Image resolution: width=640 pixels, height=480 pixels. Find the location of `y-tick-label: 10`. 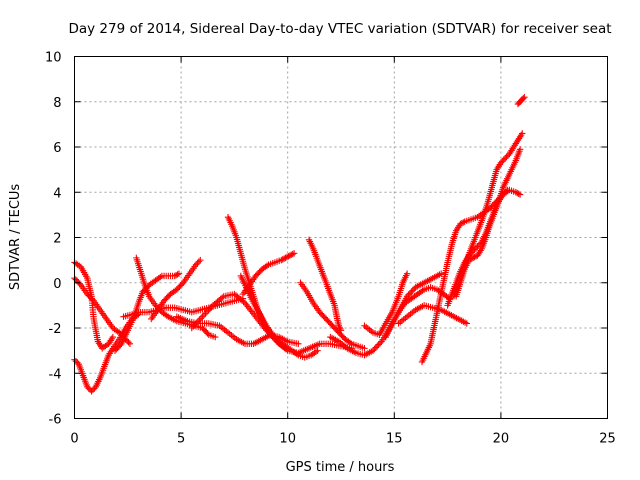

y-tick-label: 10 is located at coordinates (53, 58).